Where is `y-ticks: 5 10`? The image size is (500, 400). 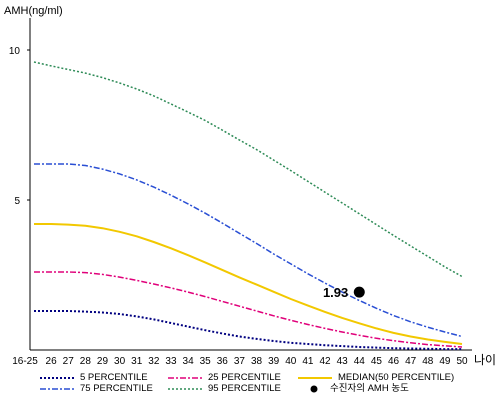
y-ticks: 5 10 is located at coordinates (19, 126).